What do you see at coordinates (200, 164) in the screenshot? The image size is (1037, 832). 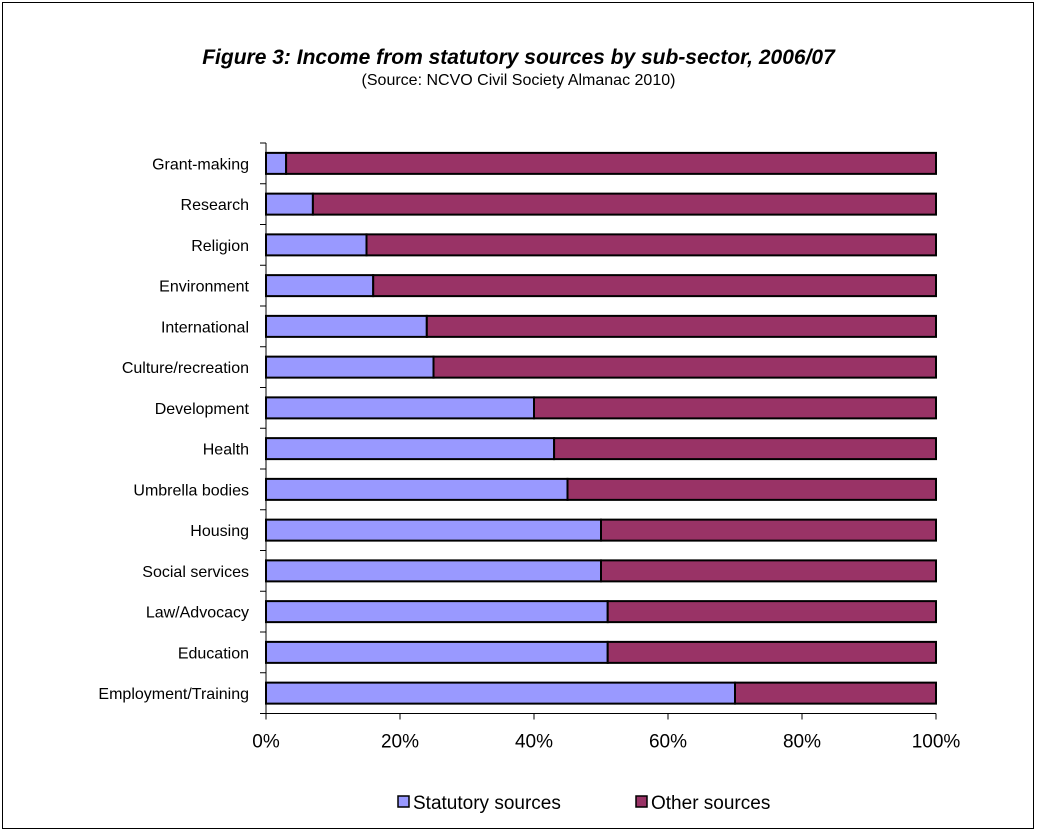 I see `category-label: Grant-making` at bounding box center [200, 164].